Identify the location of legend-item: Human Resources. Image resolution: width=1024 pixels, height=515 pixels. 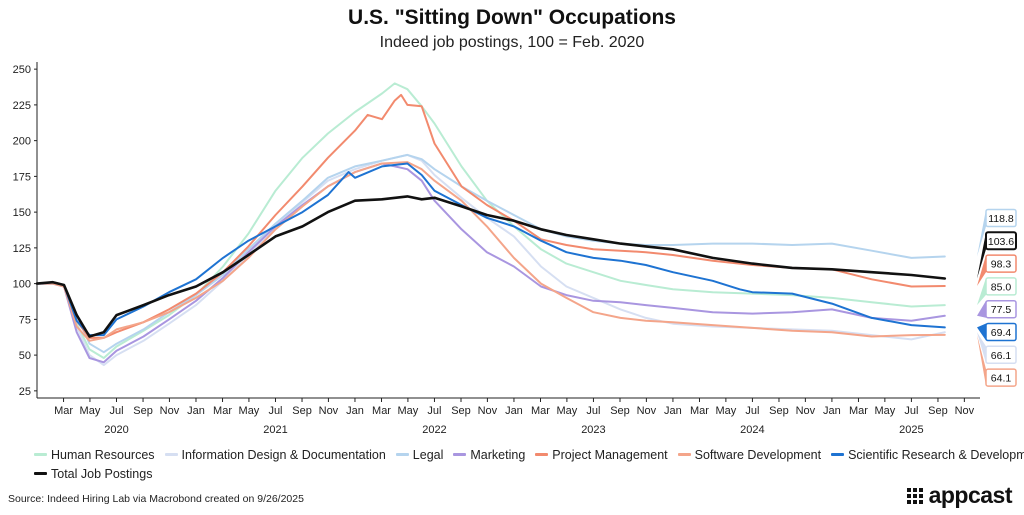
(94, 455).